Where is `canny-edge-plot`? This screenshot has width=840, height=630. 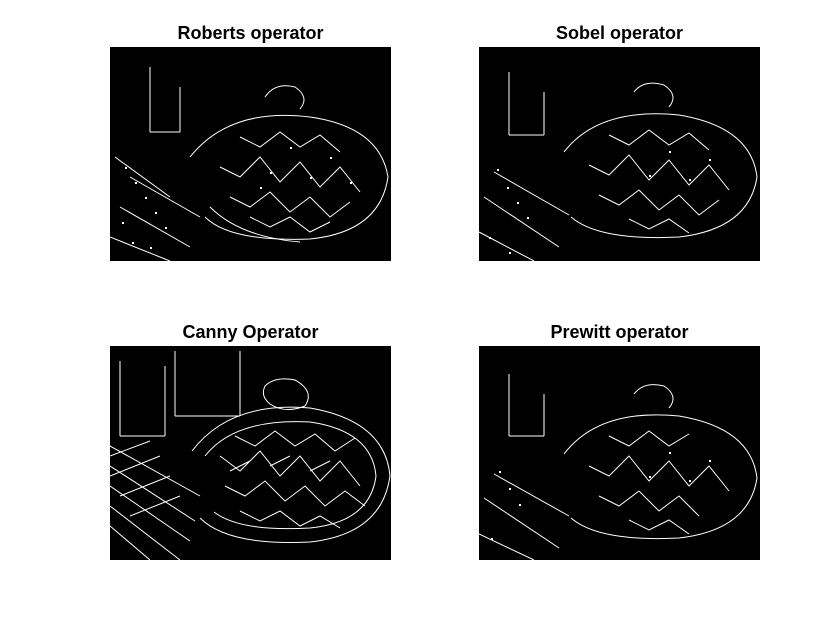
canny-edge-plot is located at coordinates (250, 455).